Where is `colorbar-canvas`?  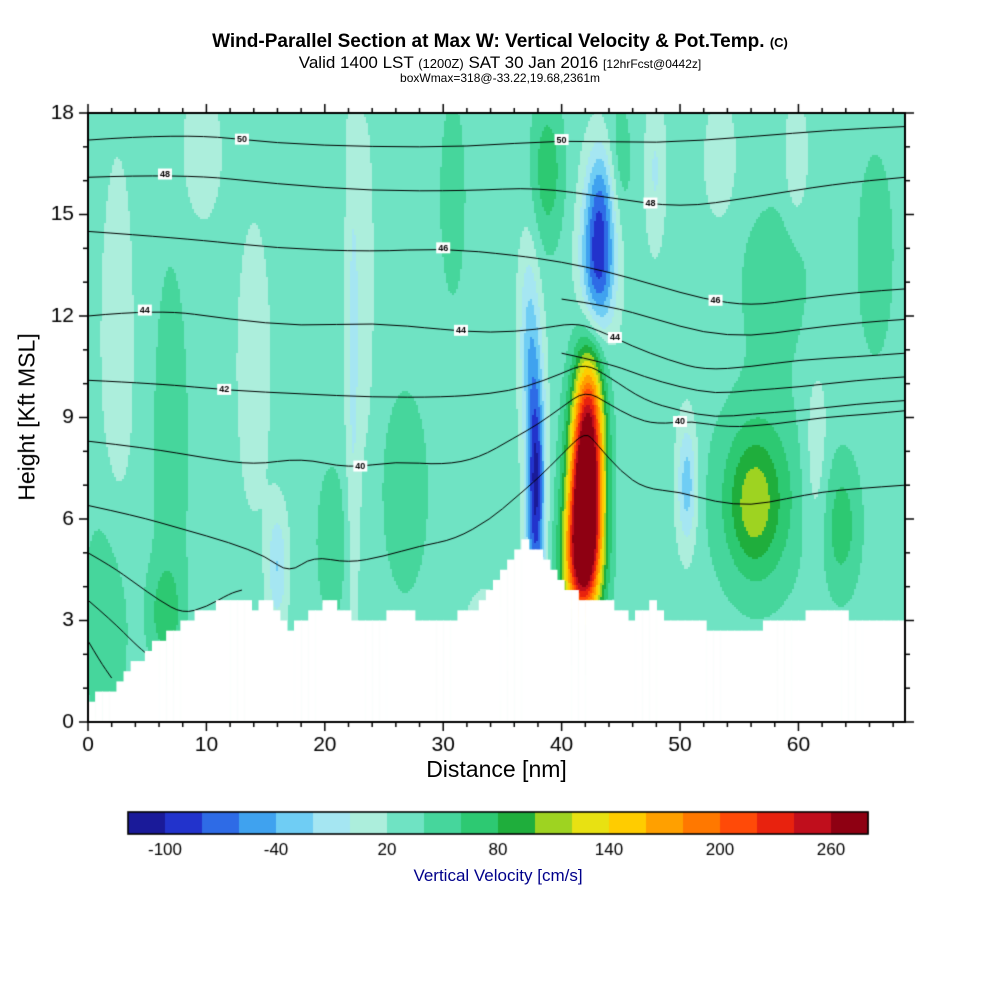
colorbar-canvas is located at coordinates (500, 836).